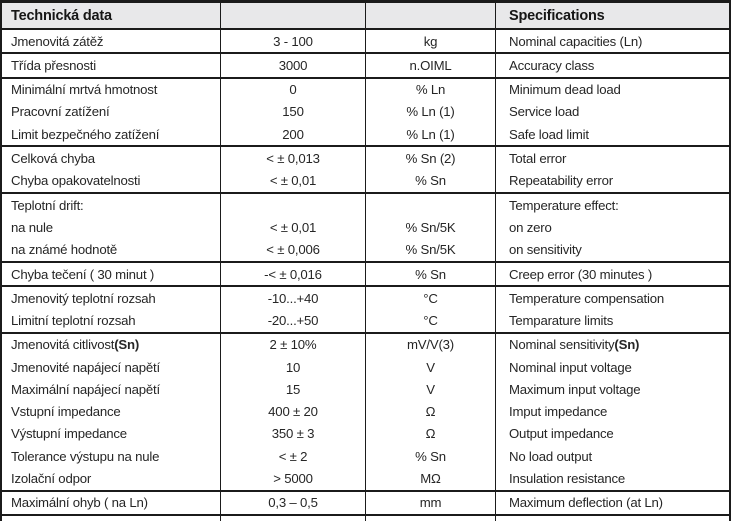 The height and width of the screenshot is (521, 731). I want to click on table-header: Technická data Specifications, so click(365, 16).